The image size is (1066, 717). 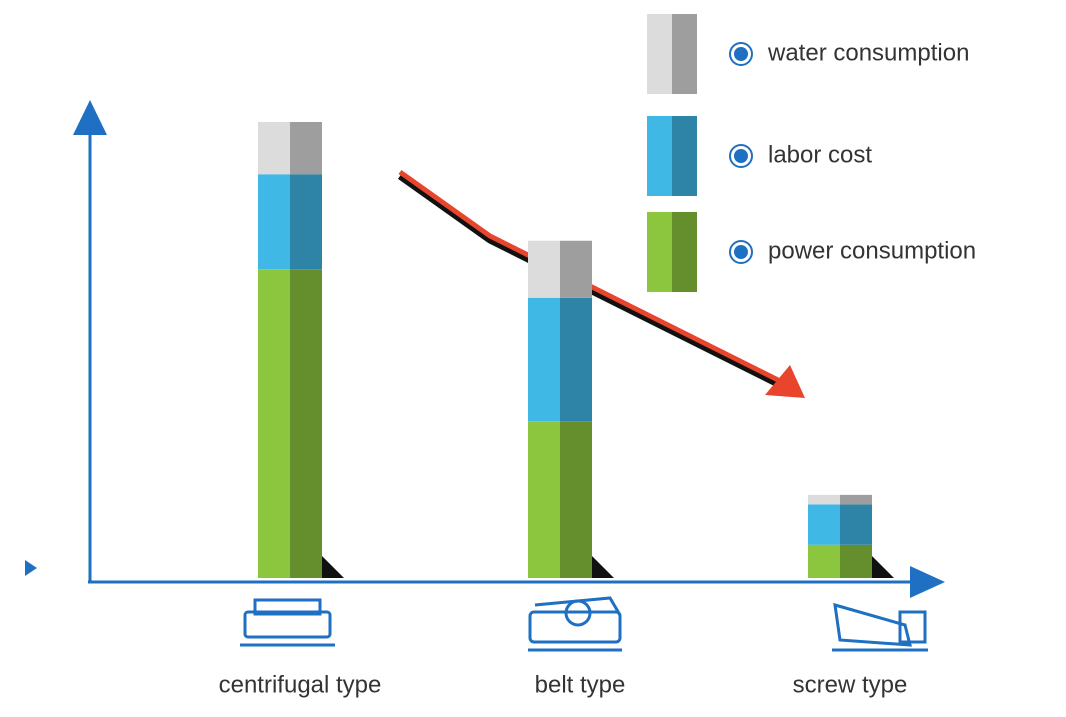 What do you see at coordinates (90, 117) in the screenshot?
I see `y-axis-arrow` at bounding box center [90, 117].